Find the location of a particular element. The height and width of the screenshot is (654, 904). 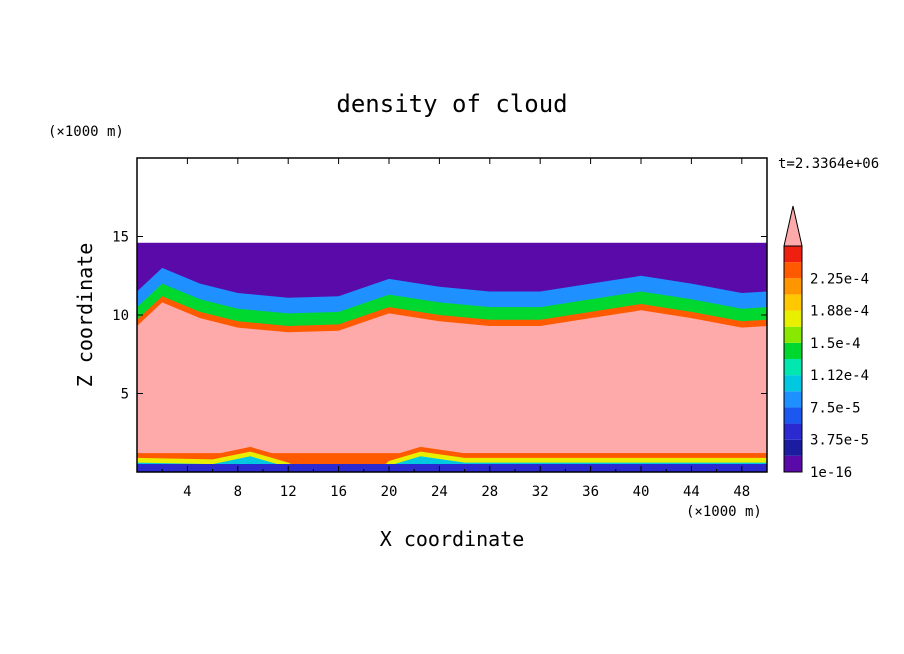

colorbar-label: 1.88e-4 is located at coordinates (839, 312).